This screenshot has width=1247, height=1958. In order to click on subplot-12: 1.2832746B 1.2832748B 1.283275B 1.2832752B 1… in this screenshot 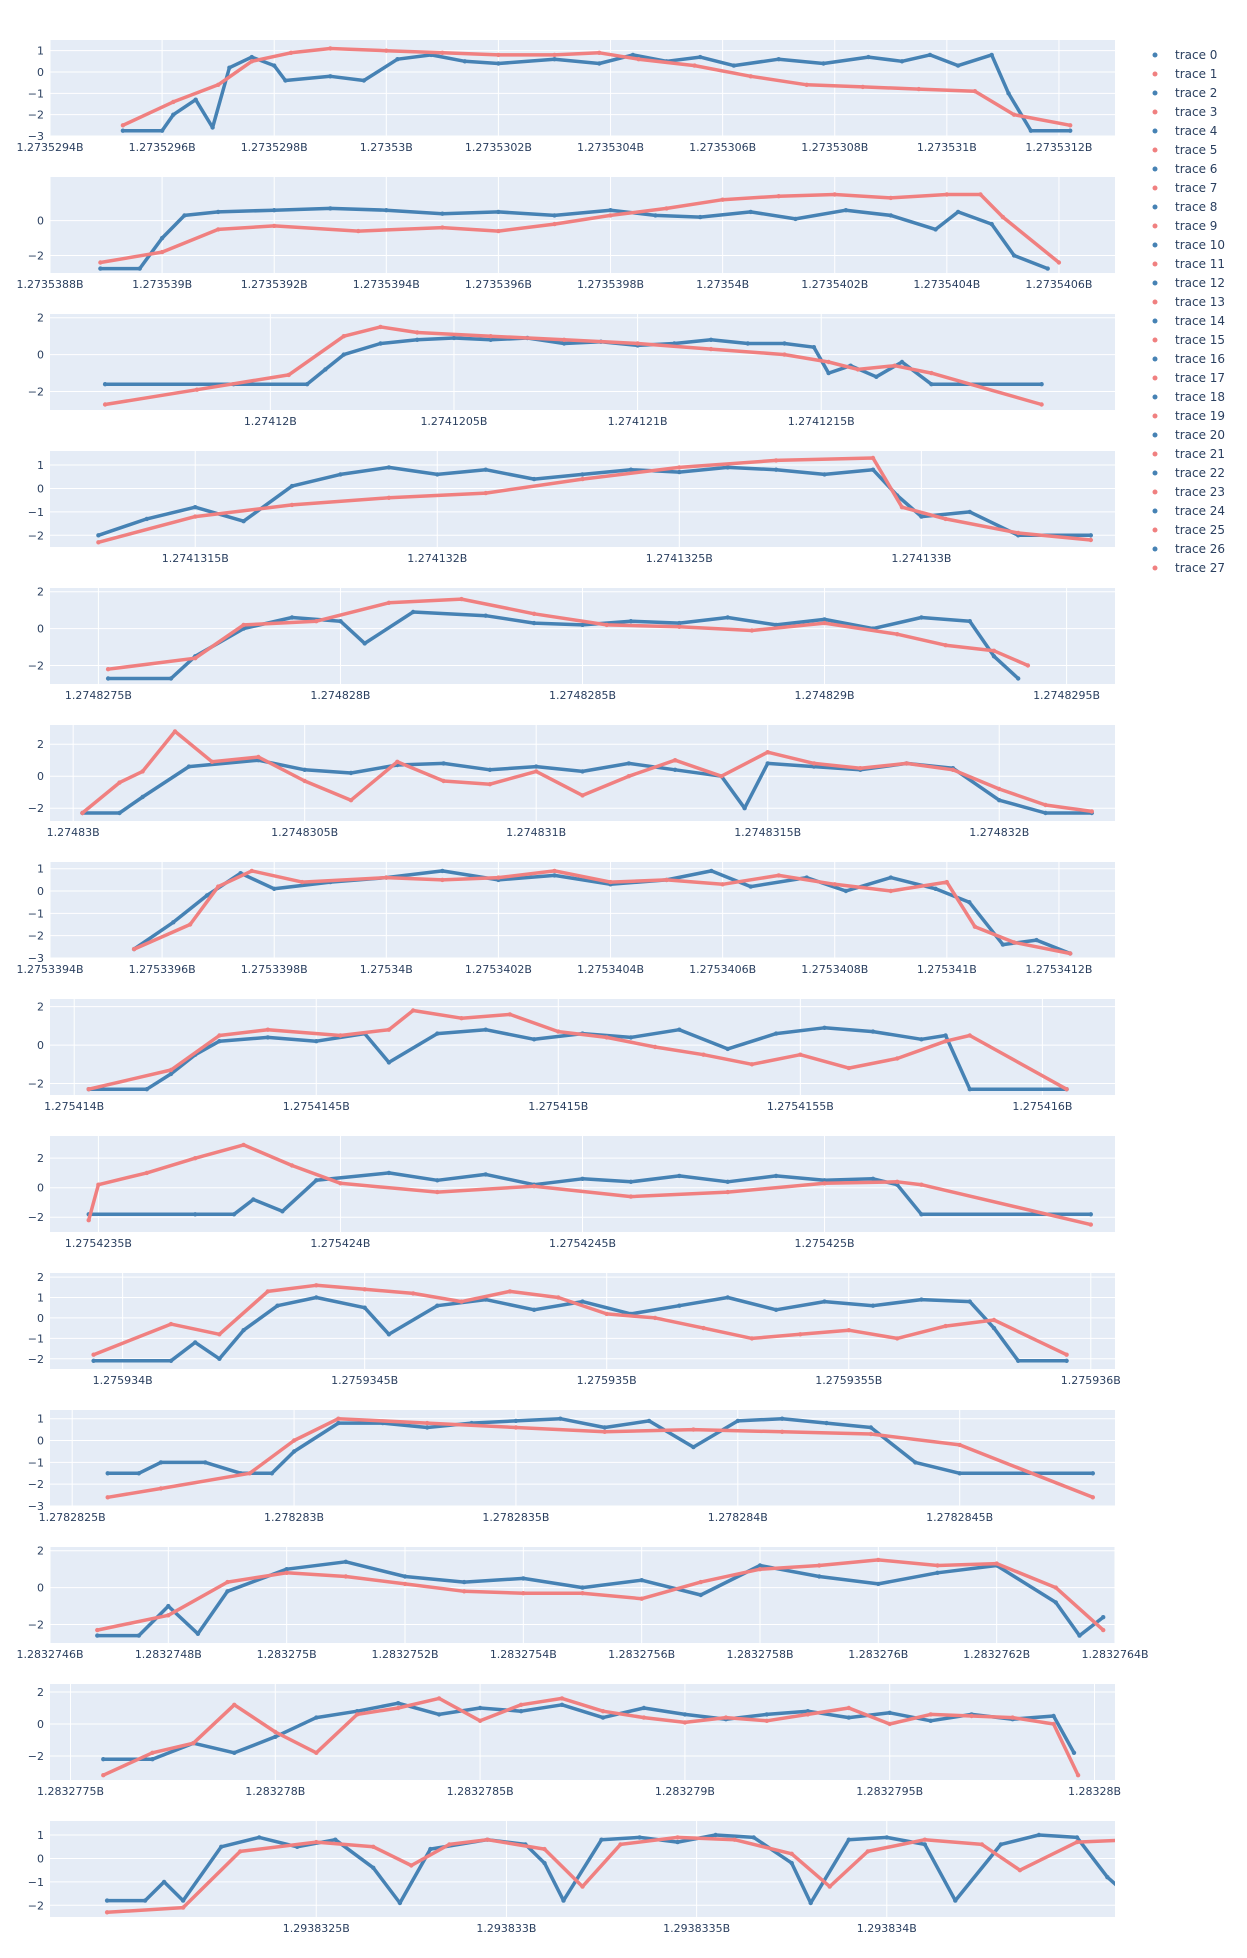, I will do `click(582, 1603)`.